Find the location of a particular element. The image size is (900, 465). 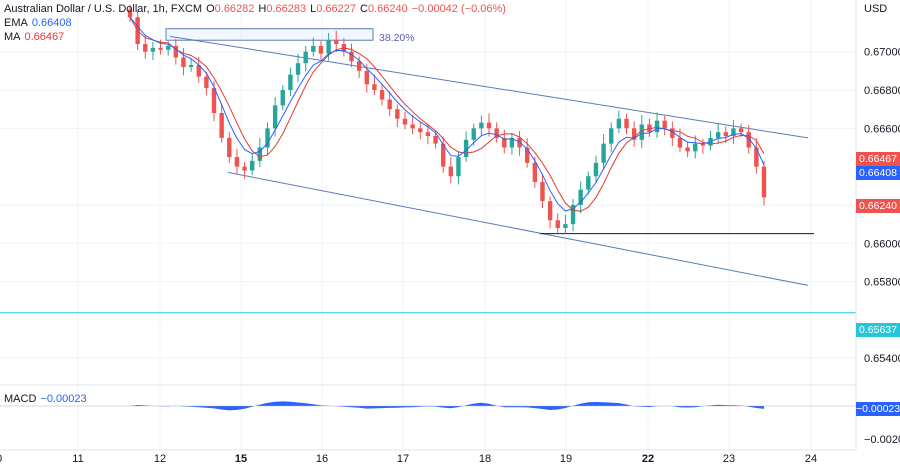

ma-price-tag: 0.66467 is located at coordinates (878, 159).